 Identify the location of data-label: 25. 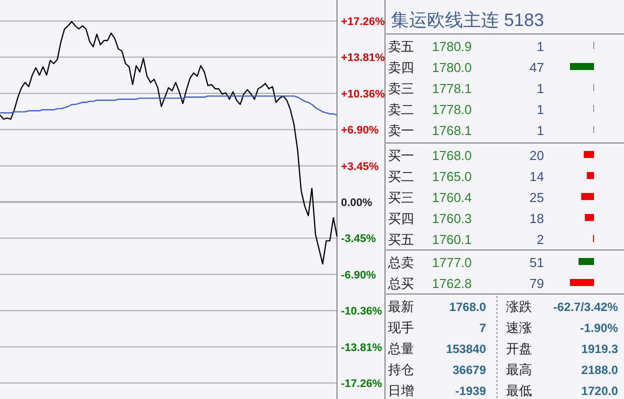
(537, 197).